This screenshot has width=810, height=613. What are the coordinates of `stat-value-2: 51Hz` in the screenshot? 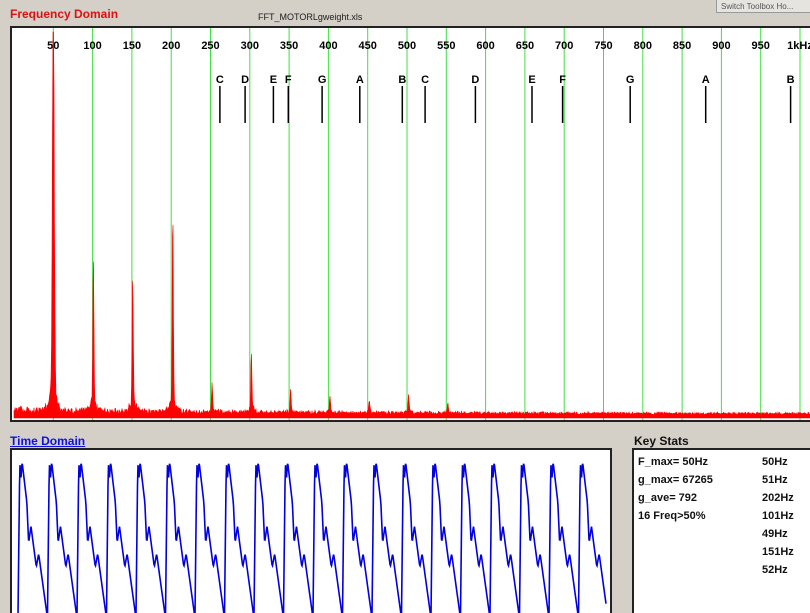 It's located at (775, 480).